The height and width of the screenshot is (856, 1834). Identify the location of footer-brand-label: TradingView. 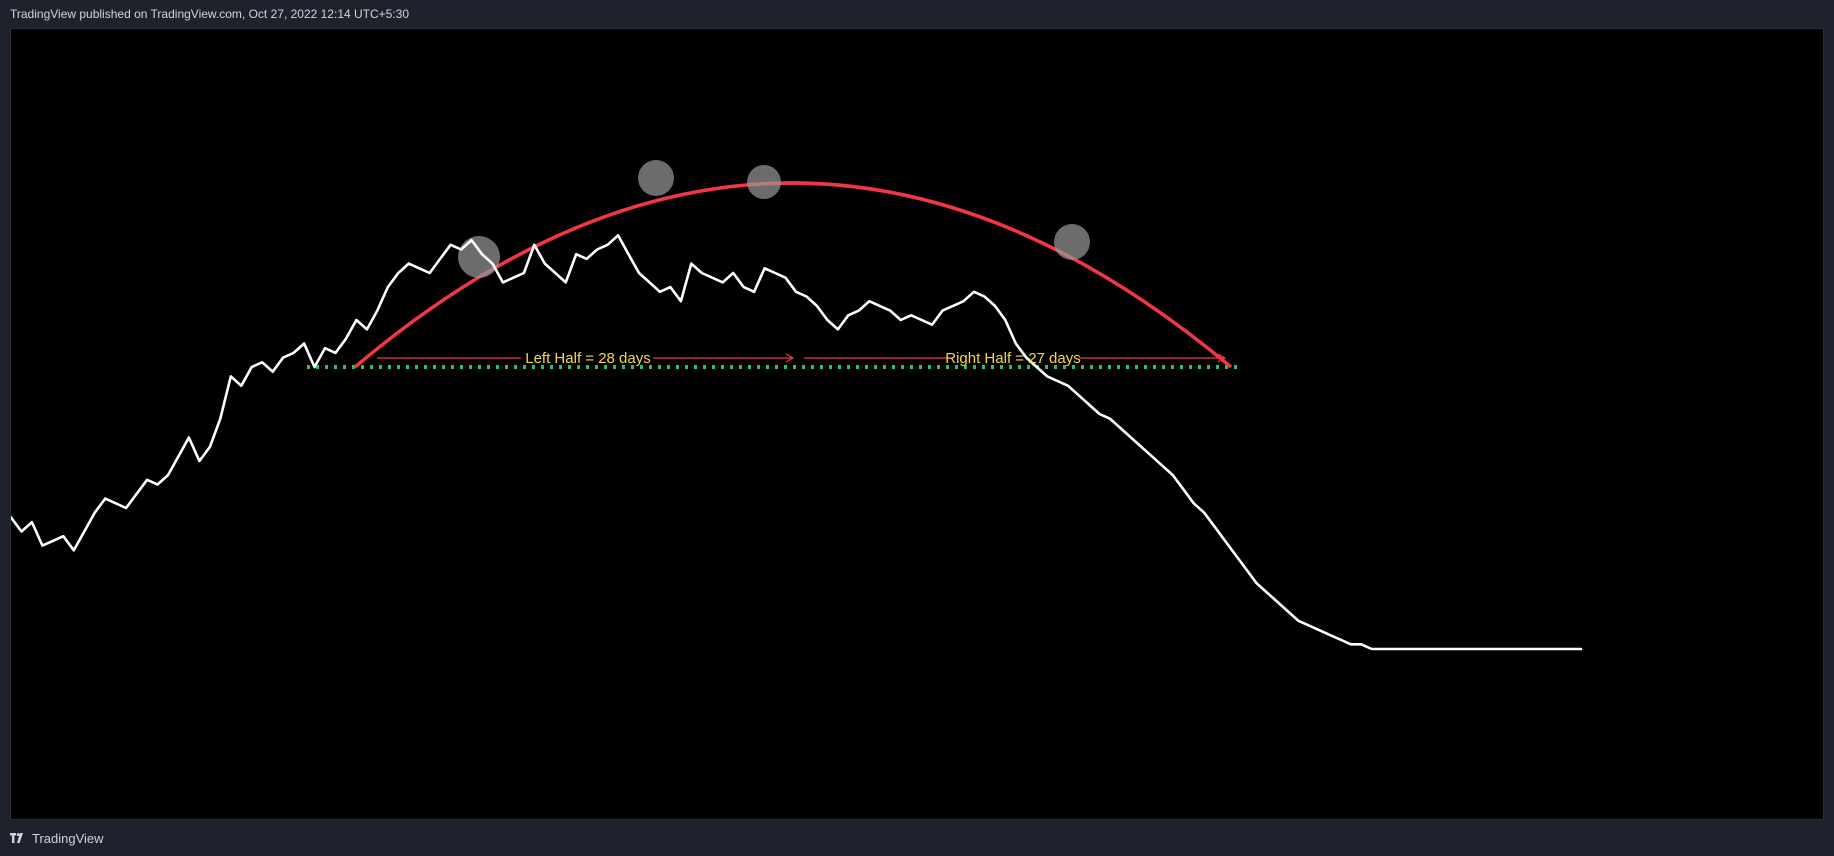
(68, 838).